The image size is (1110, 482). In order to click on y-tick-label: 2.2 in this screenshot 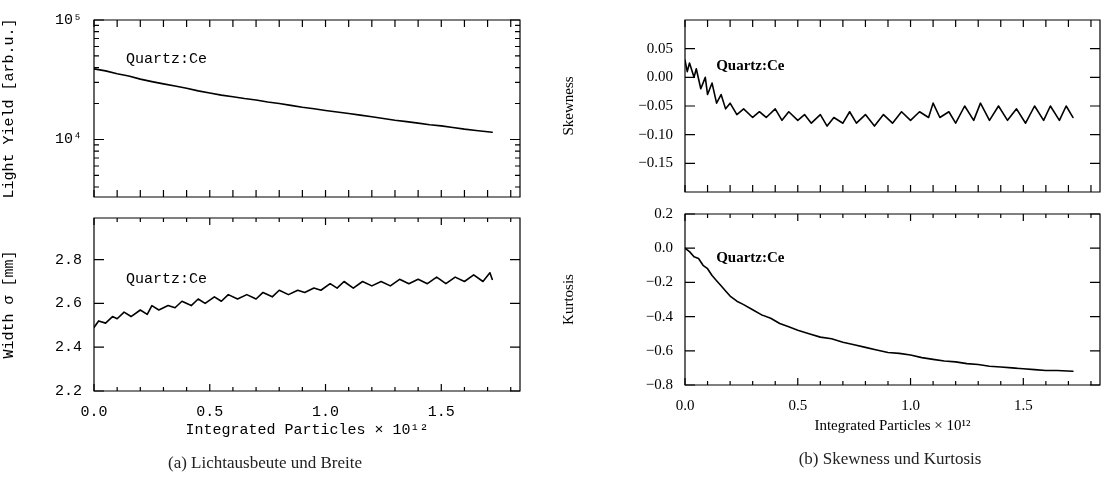, I will do `click(68, 391)`.